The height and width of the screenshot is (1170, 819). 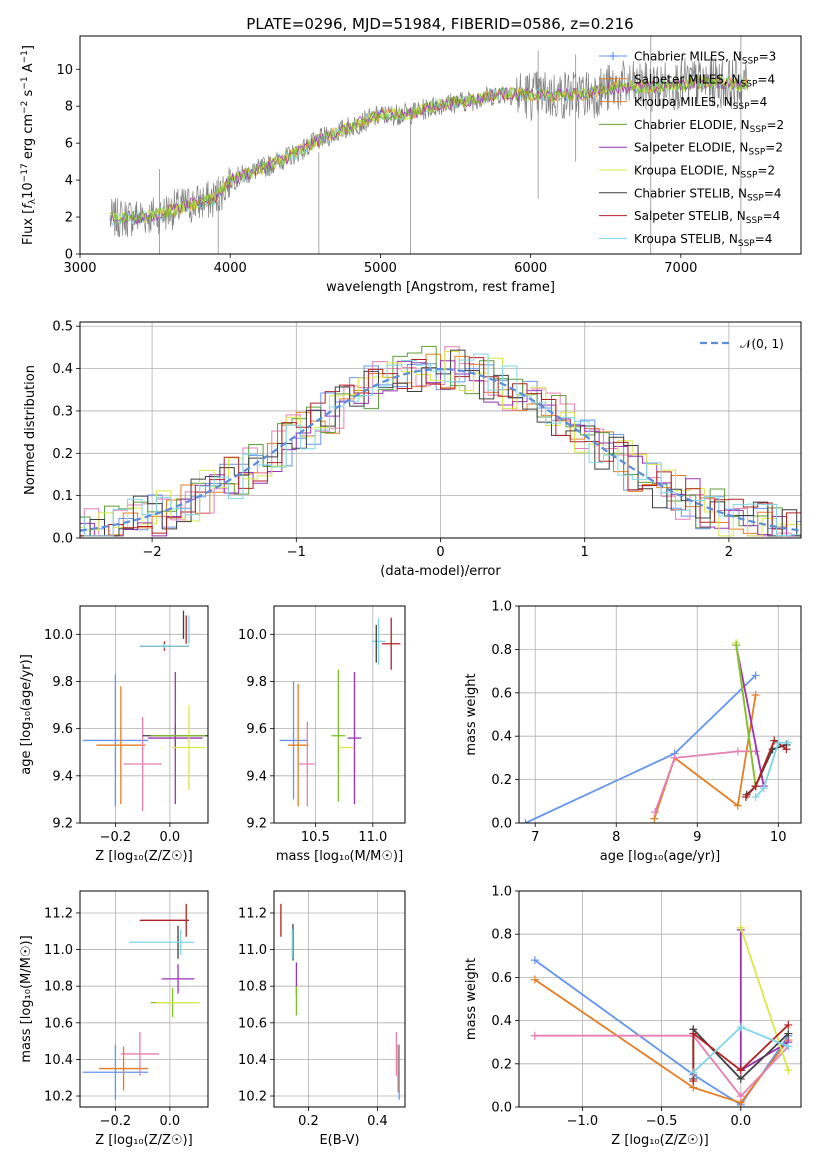 What do you see at coordinates (33, 201) in the screenshot?
I see `label-part: λ` at bounding box center [33, 201].